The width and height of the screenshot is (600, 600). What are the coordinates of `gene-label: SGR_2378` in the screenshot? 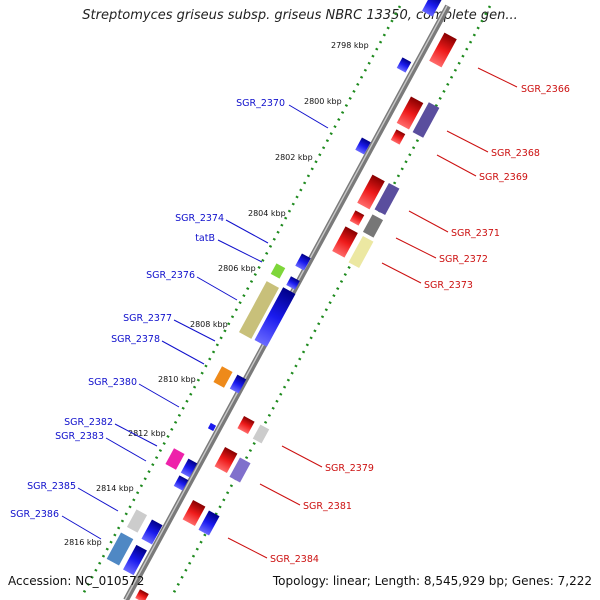 It's located at (135, 339).